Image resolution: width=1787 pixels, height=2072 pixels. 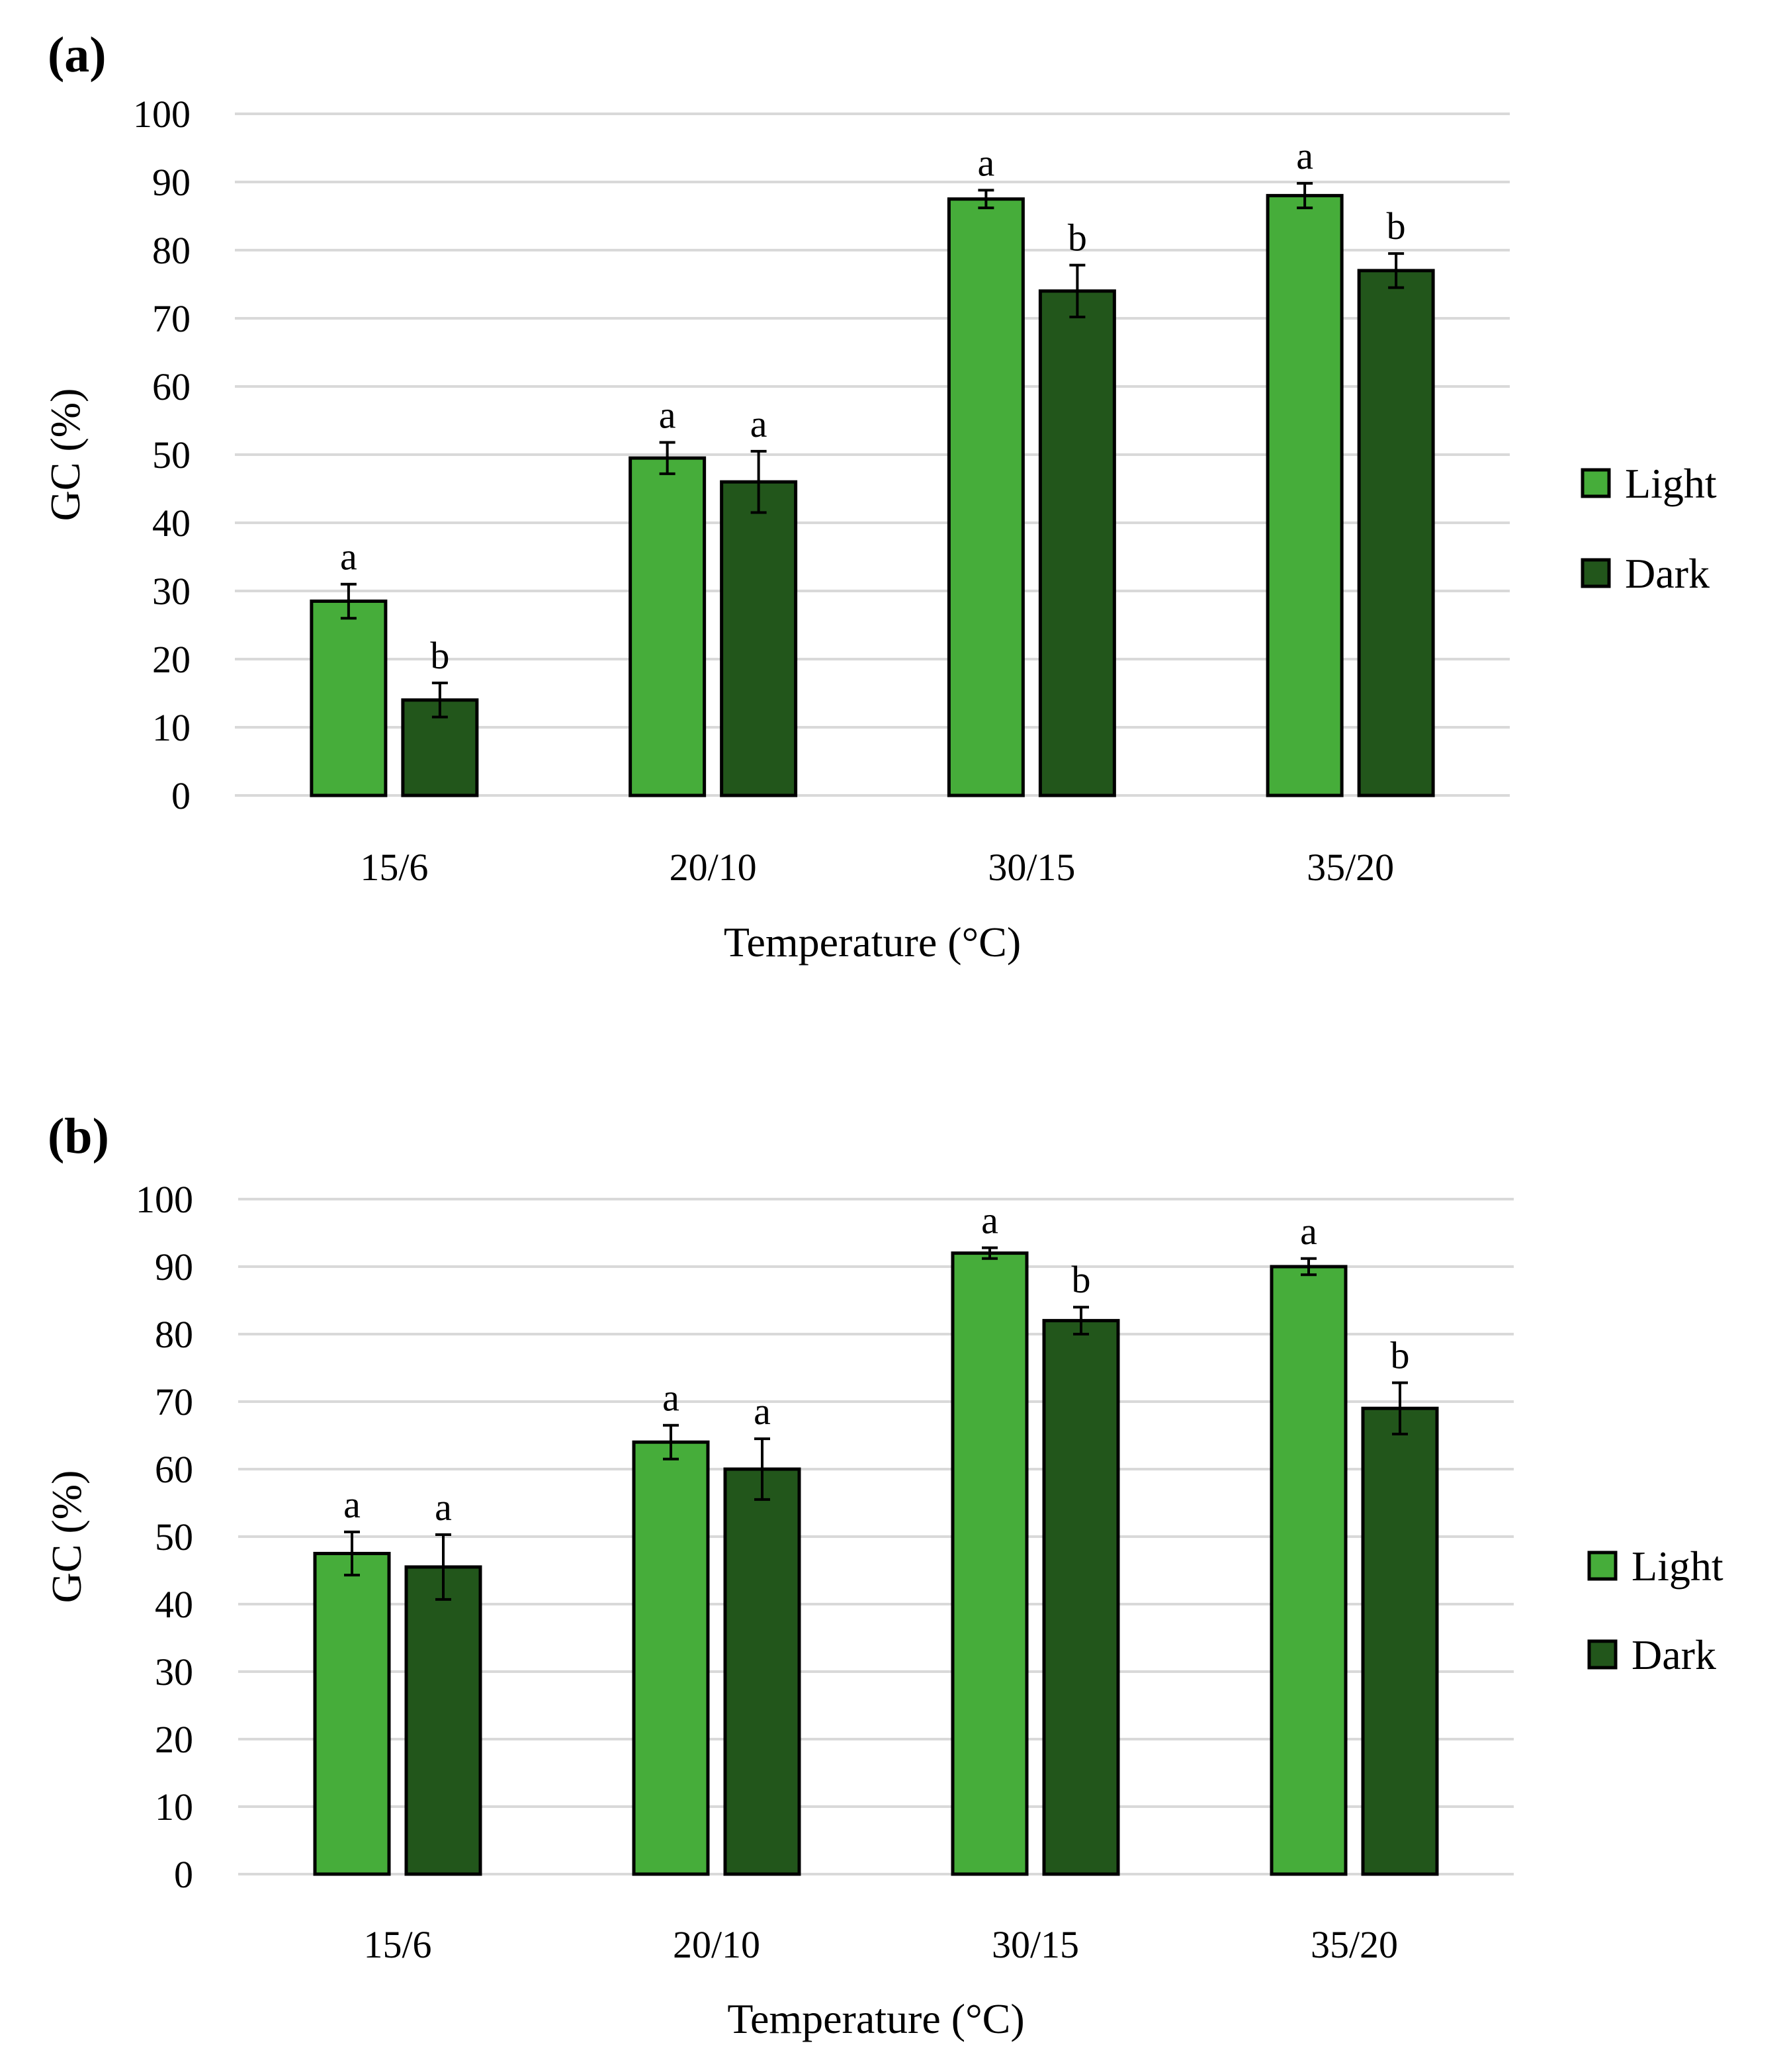 What do you see at coordinates (77, 55) in the screenshot?
I see `panel-label: (a)` at bounding box center [77, 55].